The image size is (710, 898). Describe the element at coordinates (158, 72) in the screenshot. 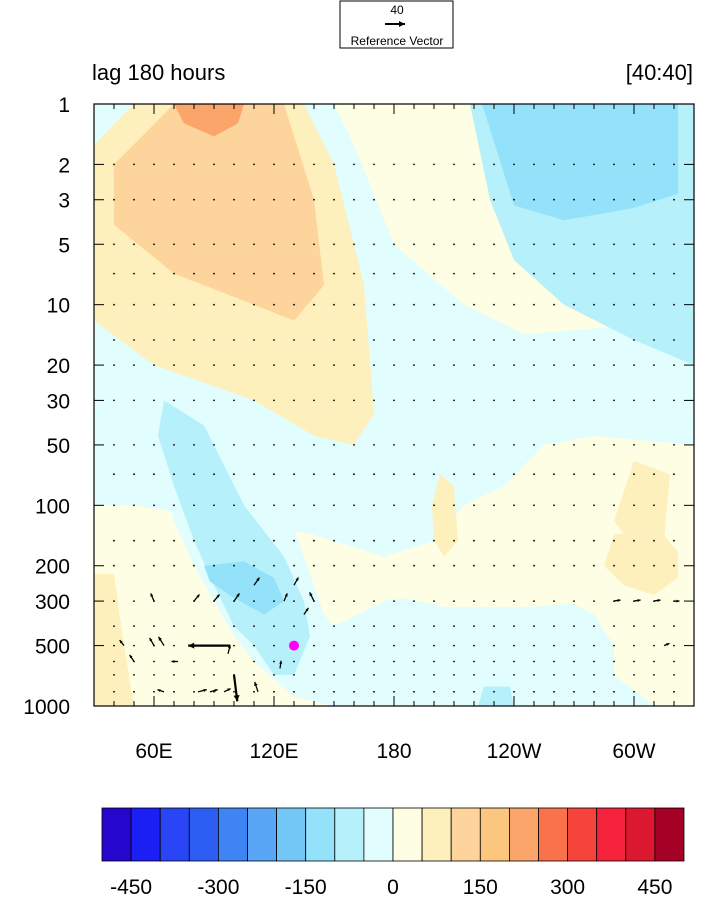

I see `chart-title-left: lag 180 hours` at that location.